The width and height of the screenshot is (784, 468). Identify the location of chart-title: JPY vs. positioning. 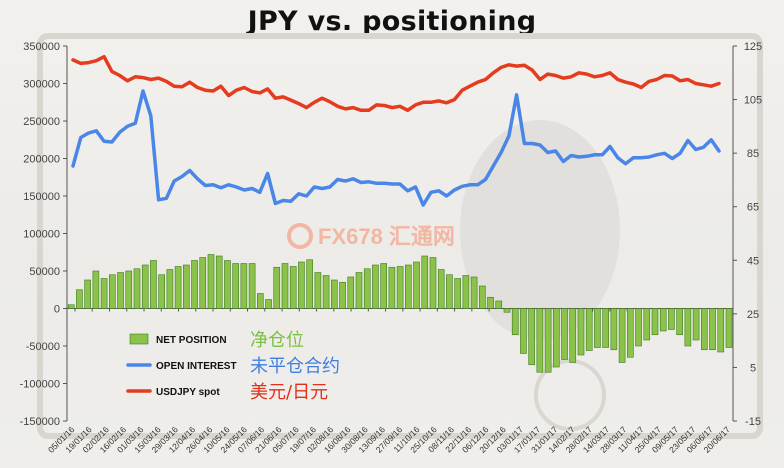
(392, 21).